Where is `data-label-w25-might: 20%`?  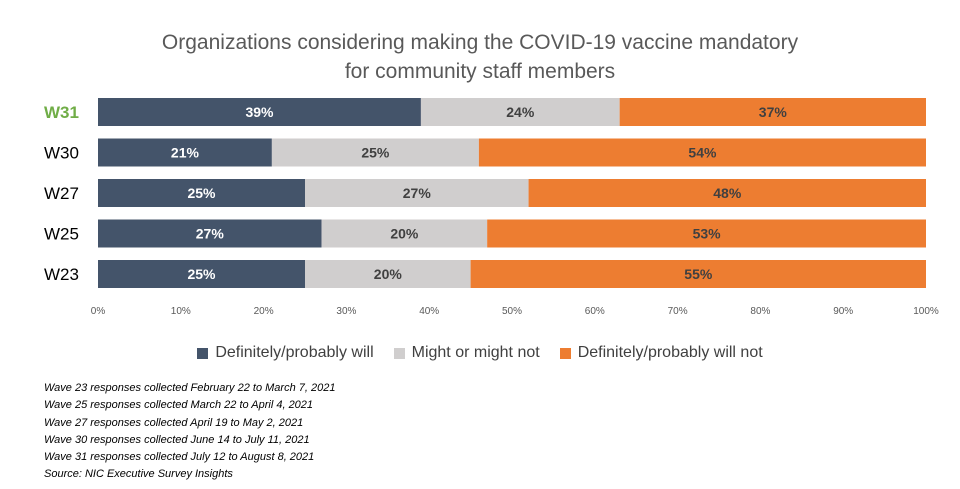
data-label-w25-might: 20% is located at coordinates (404, 234).